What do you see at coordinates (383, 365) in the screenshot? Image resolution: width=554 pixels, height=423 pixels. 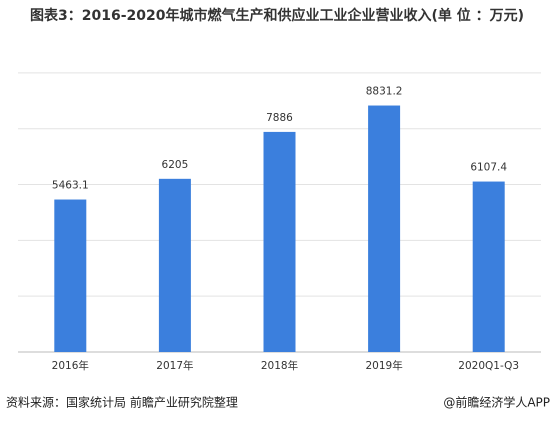 I see `x-tick-label: 2019年` at bounding box center [383, 365].